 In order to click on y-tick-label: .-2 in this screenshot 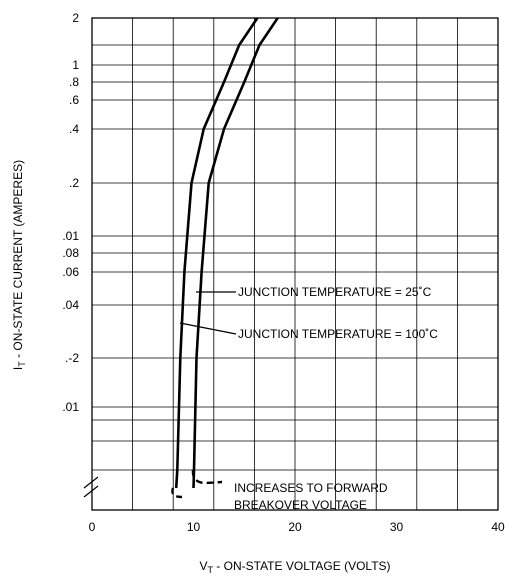, I will do `click(72, 358)`.